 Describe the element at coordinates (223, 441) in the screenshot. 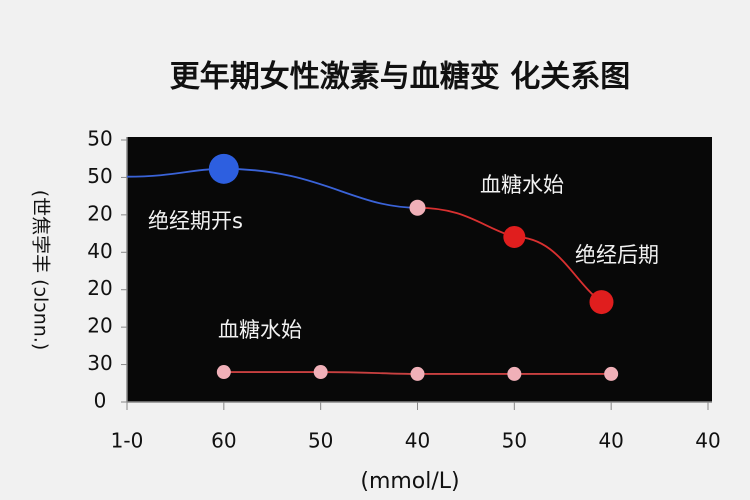

I see `x-tick-label: 60` at that location.